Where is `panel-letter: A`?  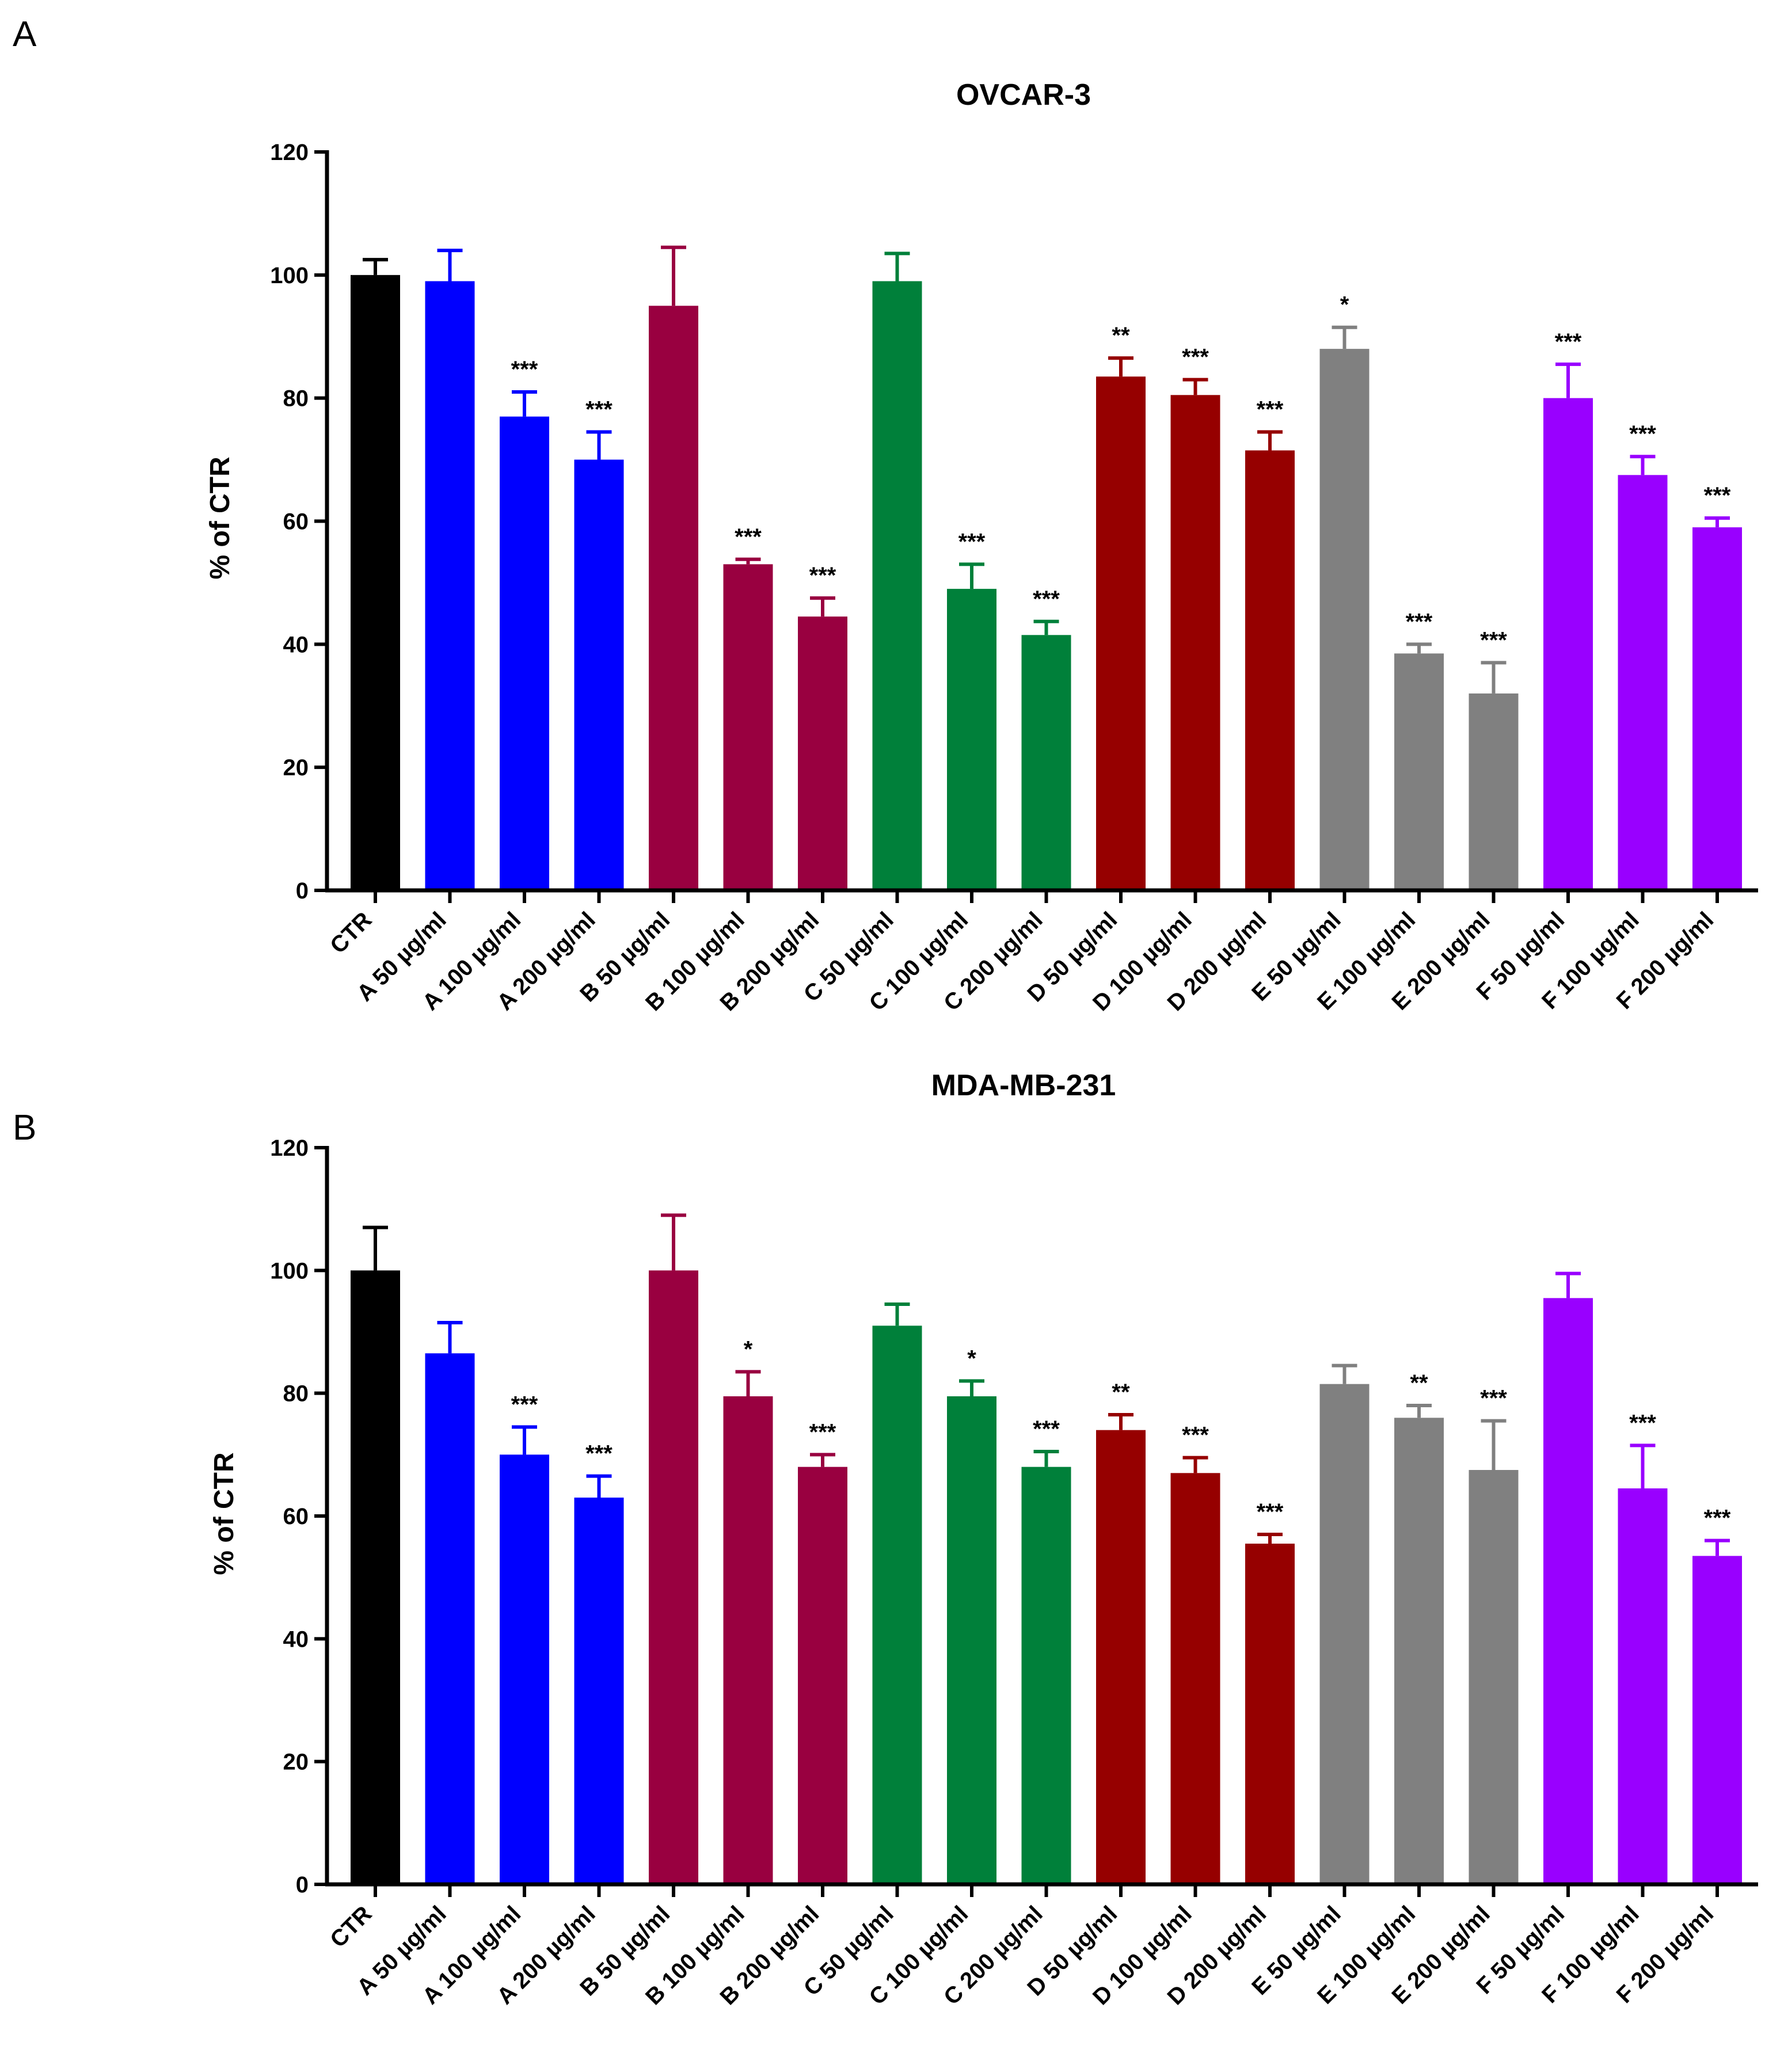
panel-letter: A is located at coordinates (25, 34).